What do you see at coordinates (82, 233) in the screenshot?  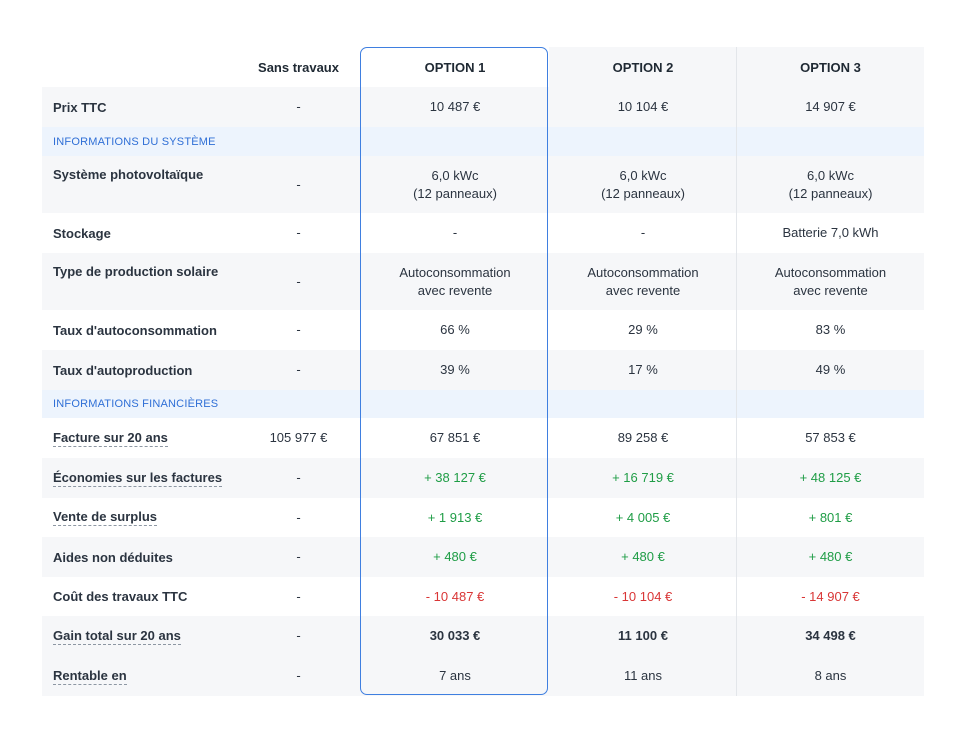 I see `row-label: Stockage` at bounding box center [82, 233].